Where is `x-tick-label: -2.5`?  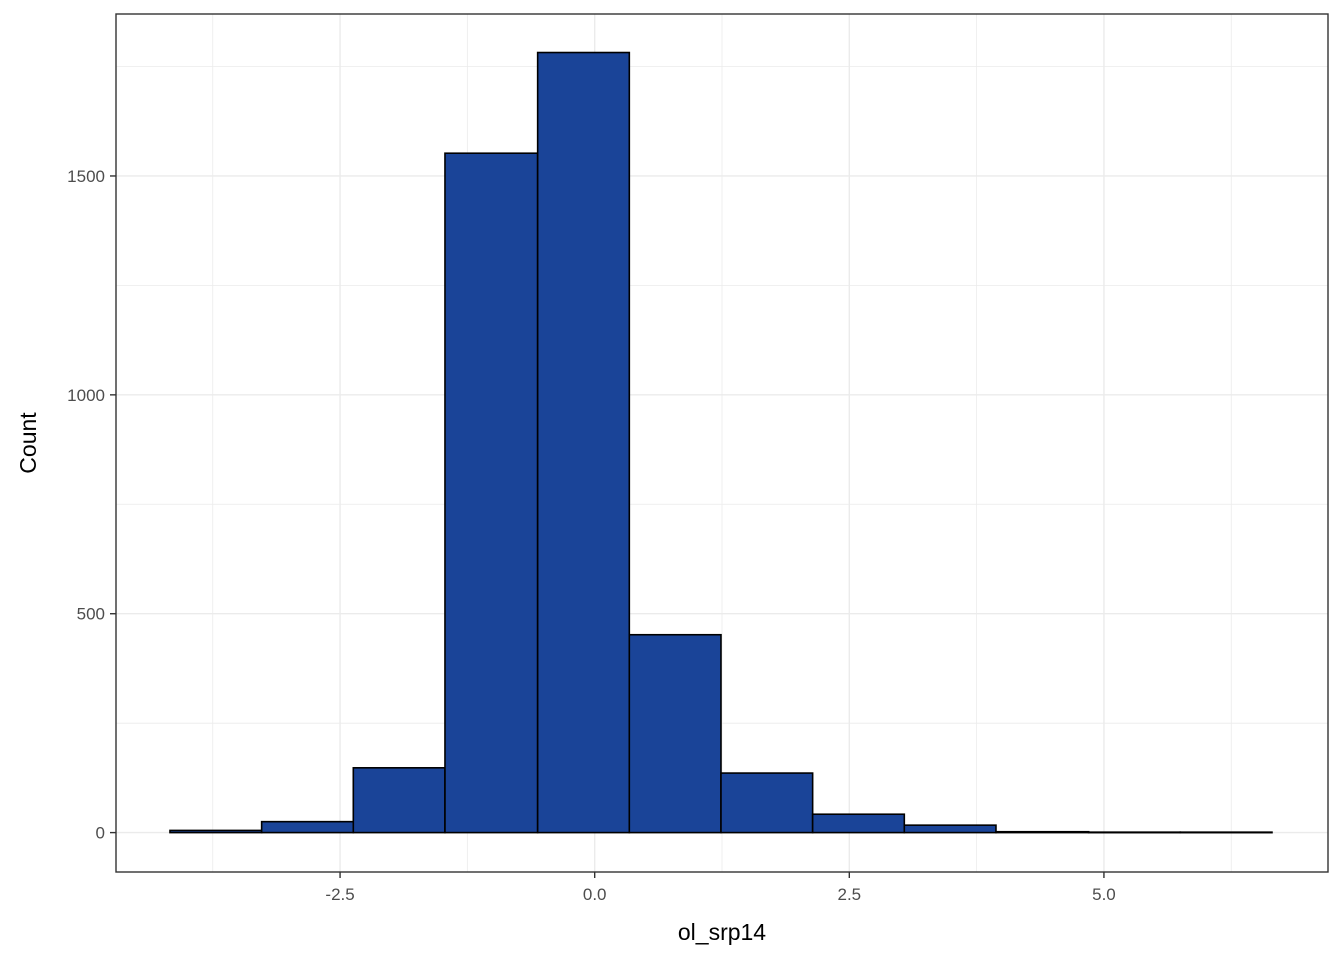
x-tick-label: -2.5 is located at coordinates (339, 894).